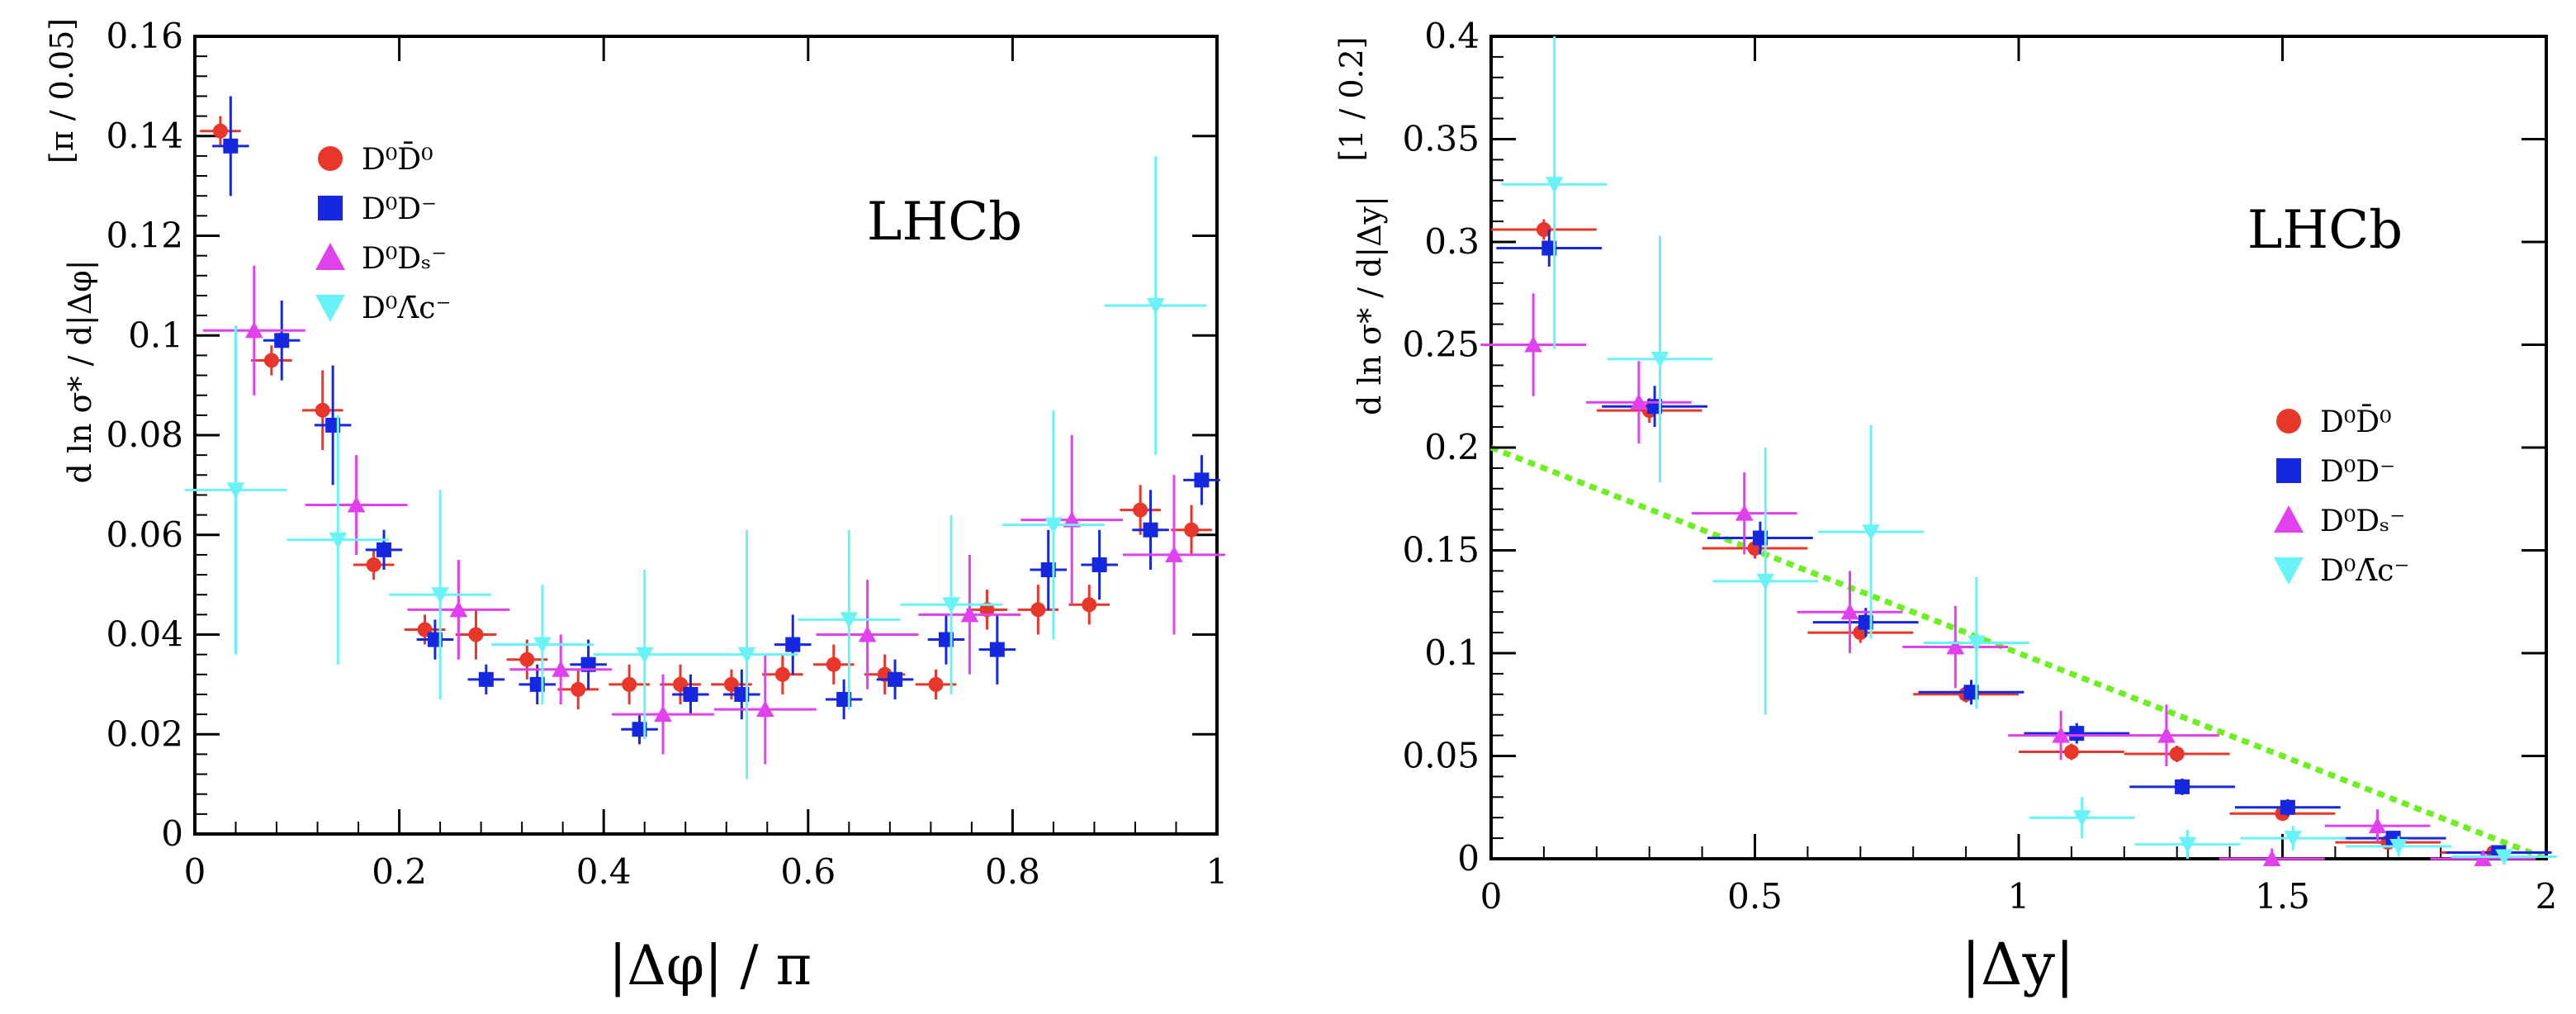  I want to click on x-tick-label: 0.4, so click(604, 871).